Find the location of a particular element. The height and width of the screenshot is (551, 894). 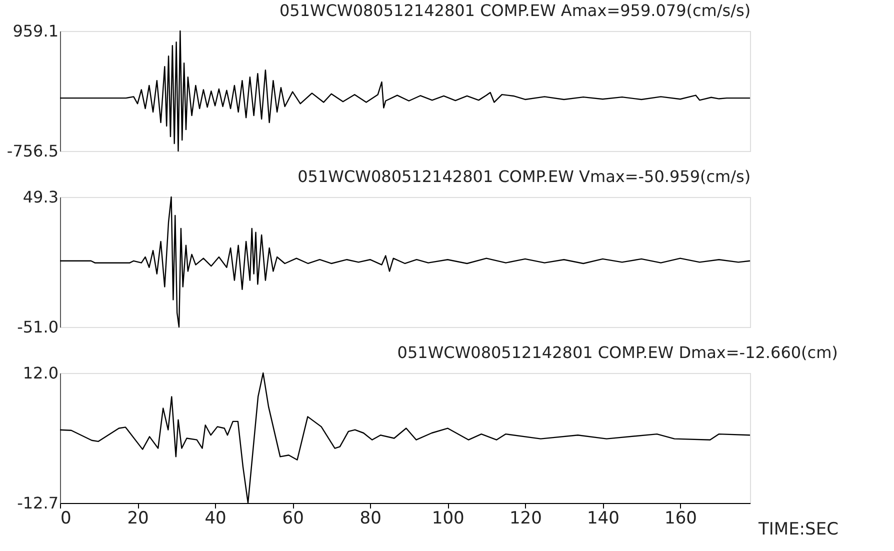

y-tick-label: -756.5 is located at coordinates (32, 151).